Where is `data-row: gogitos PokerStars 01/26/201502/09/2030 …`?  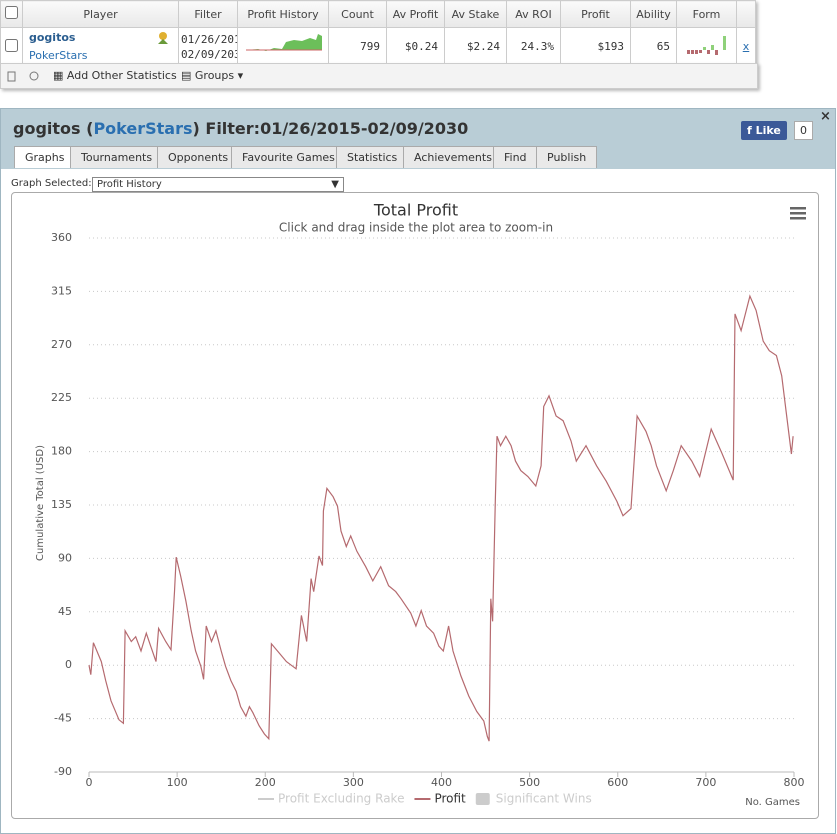 data-row: gogitos PokerStars 01/26/201502/09/2030 … is located at coordinates (378, 46).